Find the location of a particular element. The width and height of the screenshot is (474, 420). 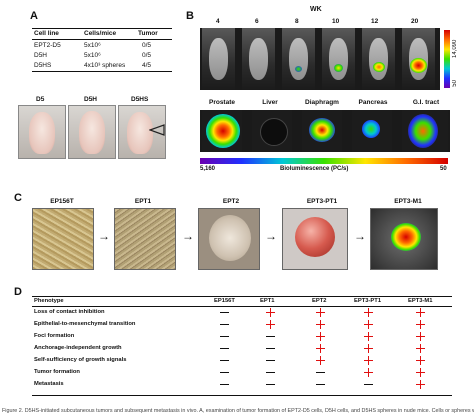

mouse-photo-d5hs is located at coordinates (142, 132).